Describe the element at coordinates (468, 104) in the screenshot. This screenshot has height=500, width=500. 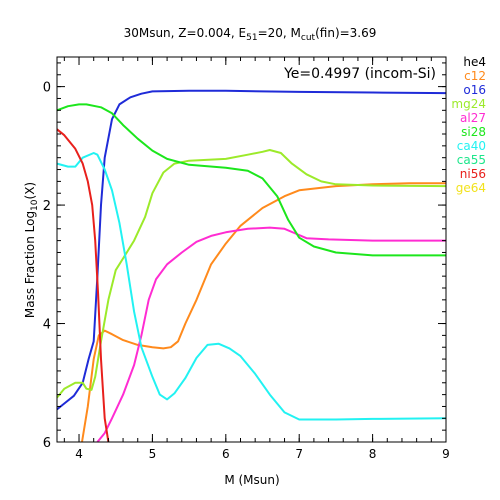
I see `legend-item-mg24: mg24` at that location.